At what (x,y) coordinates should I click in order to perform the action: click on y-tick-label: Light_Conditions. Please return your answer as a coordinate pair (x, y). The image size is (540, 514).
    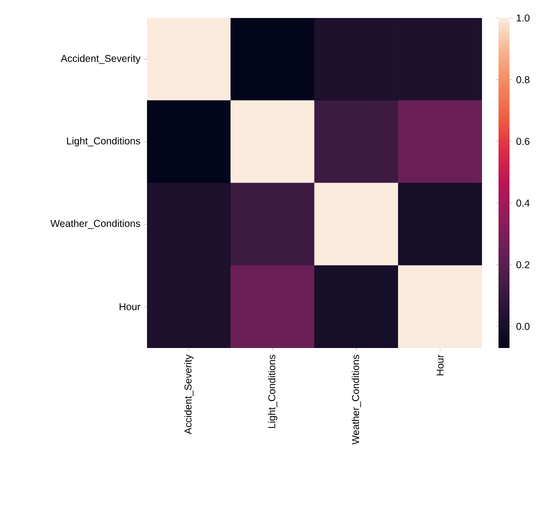
    Looking at the image, I should click on (103, 141).